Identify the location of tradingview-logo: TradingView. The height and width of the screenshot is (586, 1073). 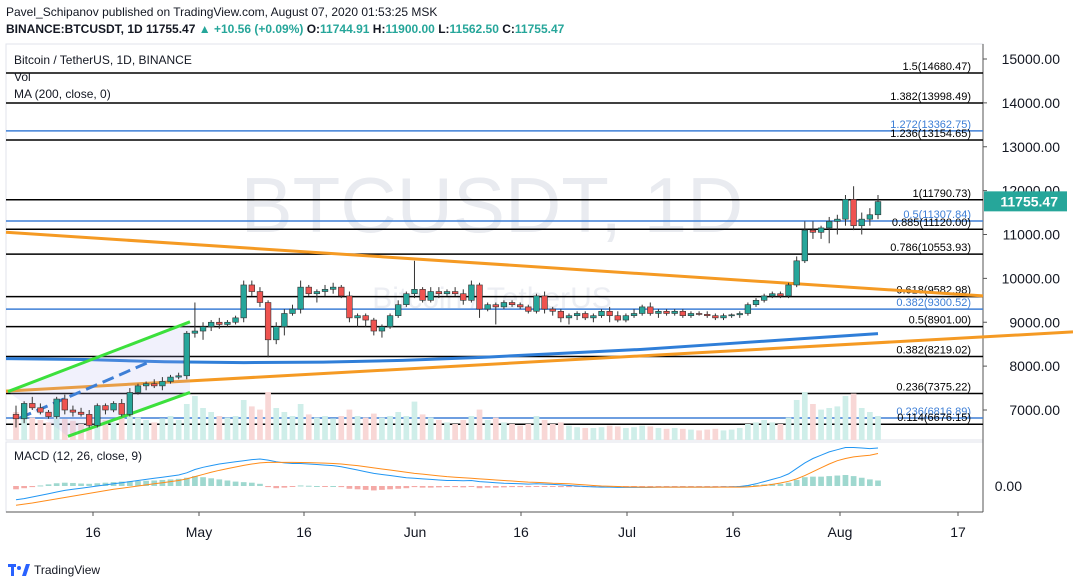
(54, 570).